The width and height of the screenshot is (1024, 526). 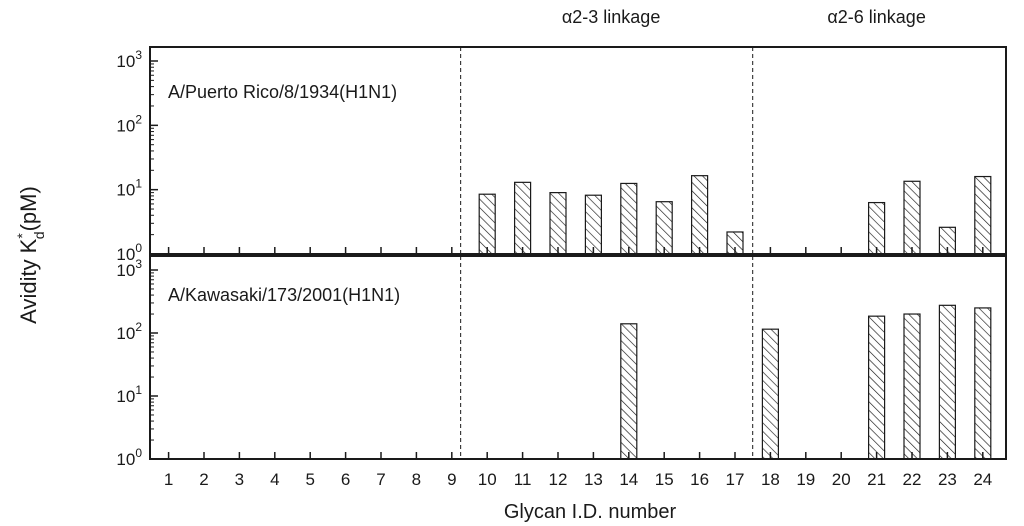 What do you see at coordinates (628, 479) in the screenshot?
I see `x-tick-label: 14` at bounding box center [628, 479].